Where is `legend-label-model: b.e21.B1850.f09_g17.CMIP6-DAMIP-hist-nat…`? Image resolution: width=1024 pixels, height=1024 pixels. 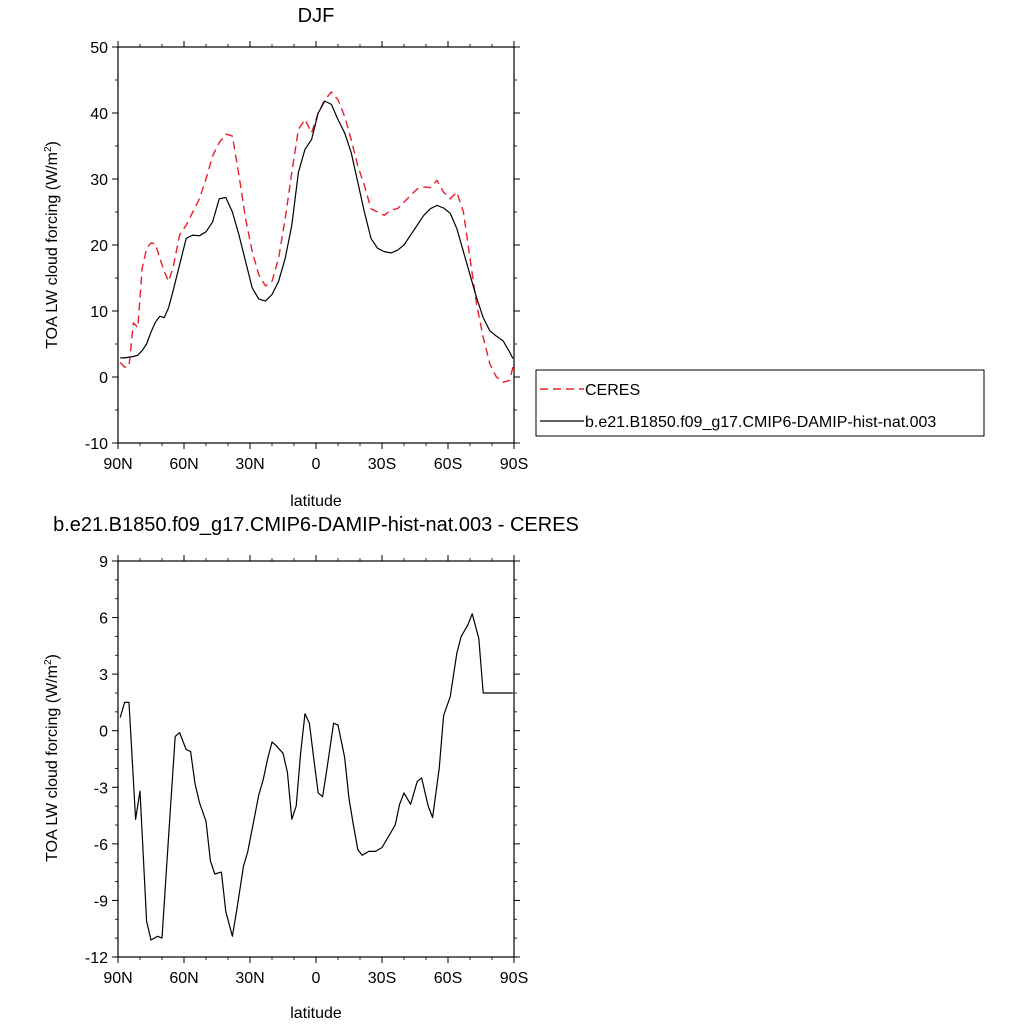
legend-label-model: b.e21.B1850.f09_g17.CMIP6-DAMIP-hist-nat… is located at coordinates (760, 422).